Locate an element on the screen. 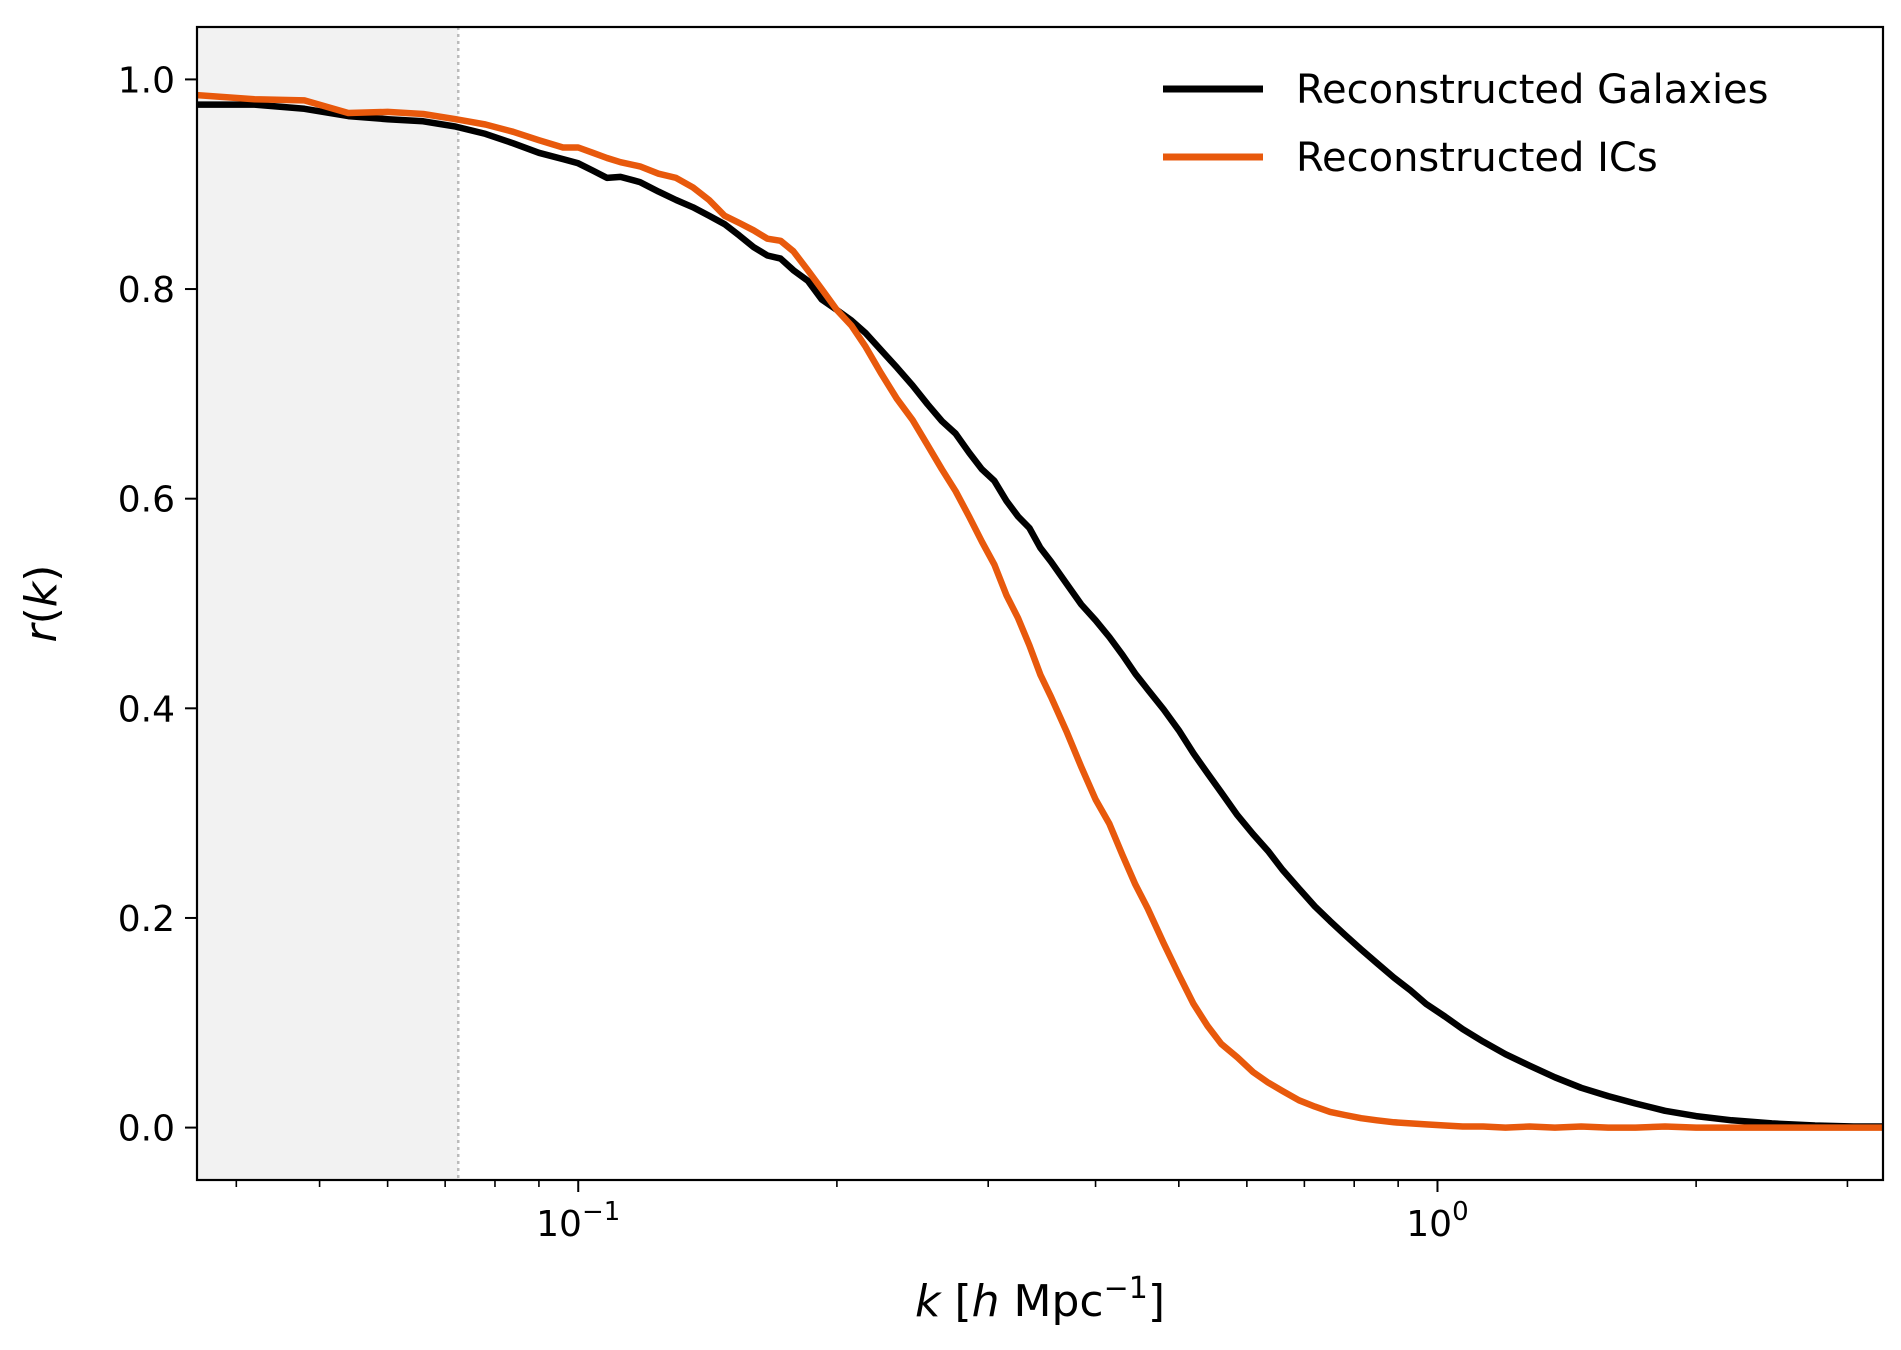  y-label-k: k is located at coordinates (41, 593).